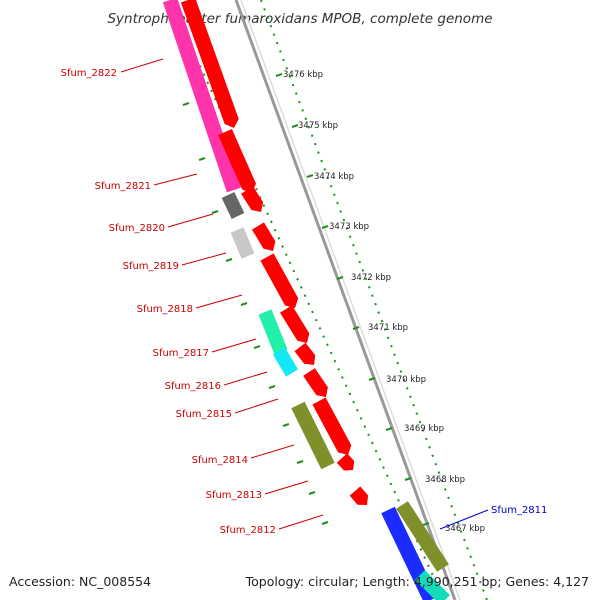 The height and width of the screenshot is (600, 600). I want to click on gene-callout: Sfum_2817, so click(205, 348).